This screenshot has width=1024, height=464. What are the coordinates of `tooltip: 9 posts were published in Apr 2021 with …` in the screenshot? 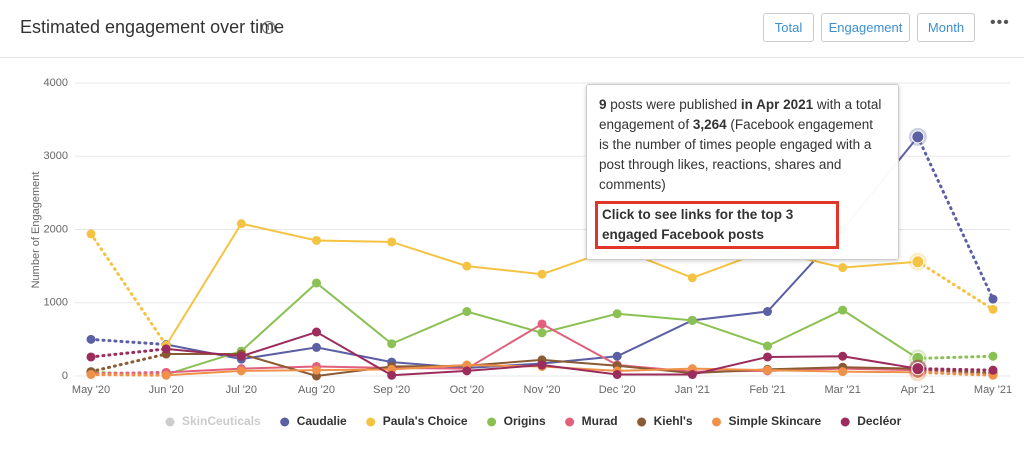 It's located at (742, 172).